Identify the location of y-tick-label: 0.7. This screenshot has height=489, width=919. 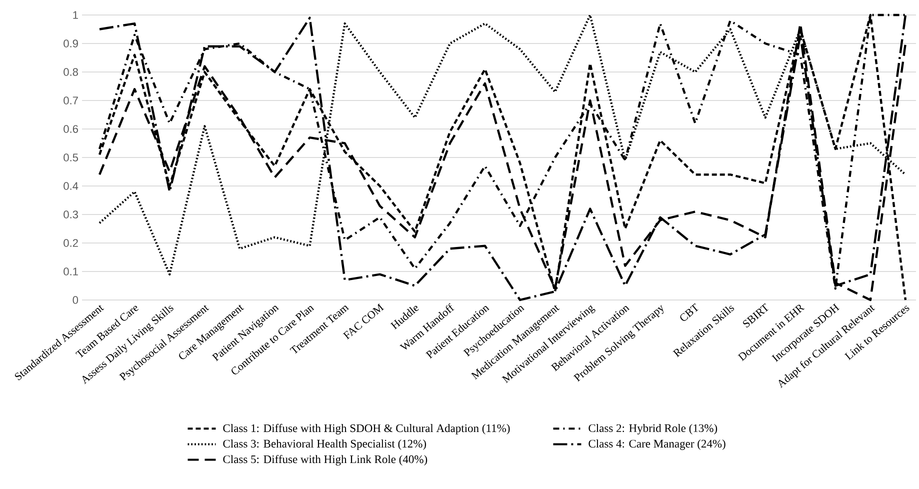
(71, 100).